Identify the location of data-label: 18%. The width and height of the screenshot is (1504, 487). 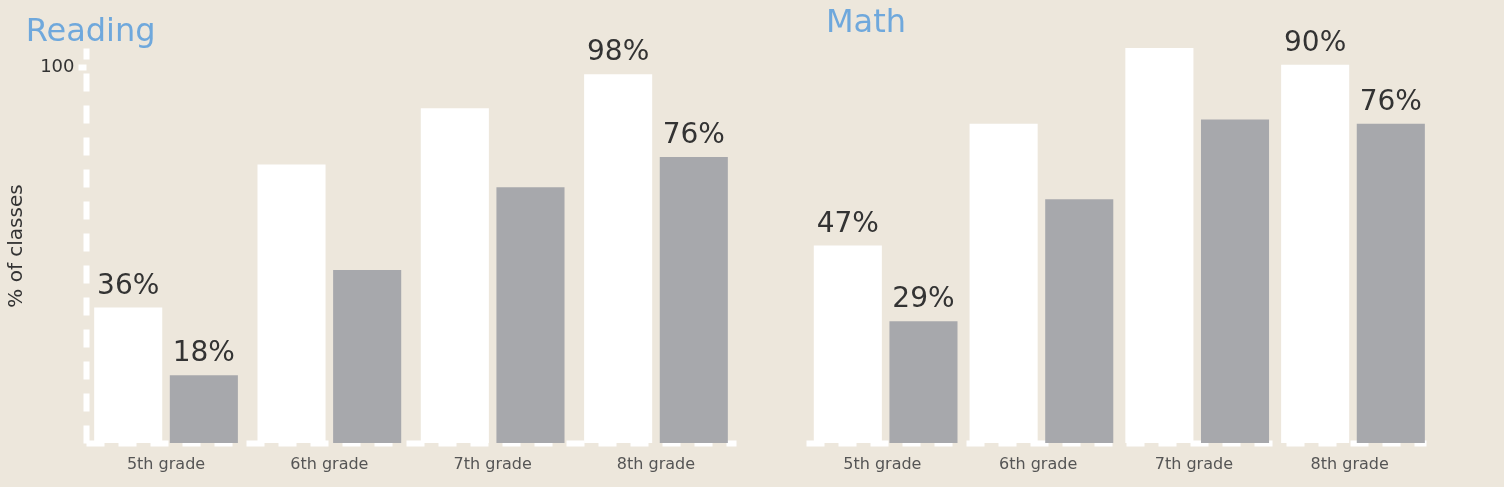
(203, 352).